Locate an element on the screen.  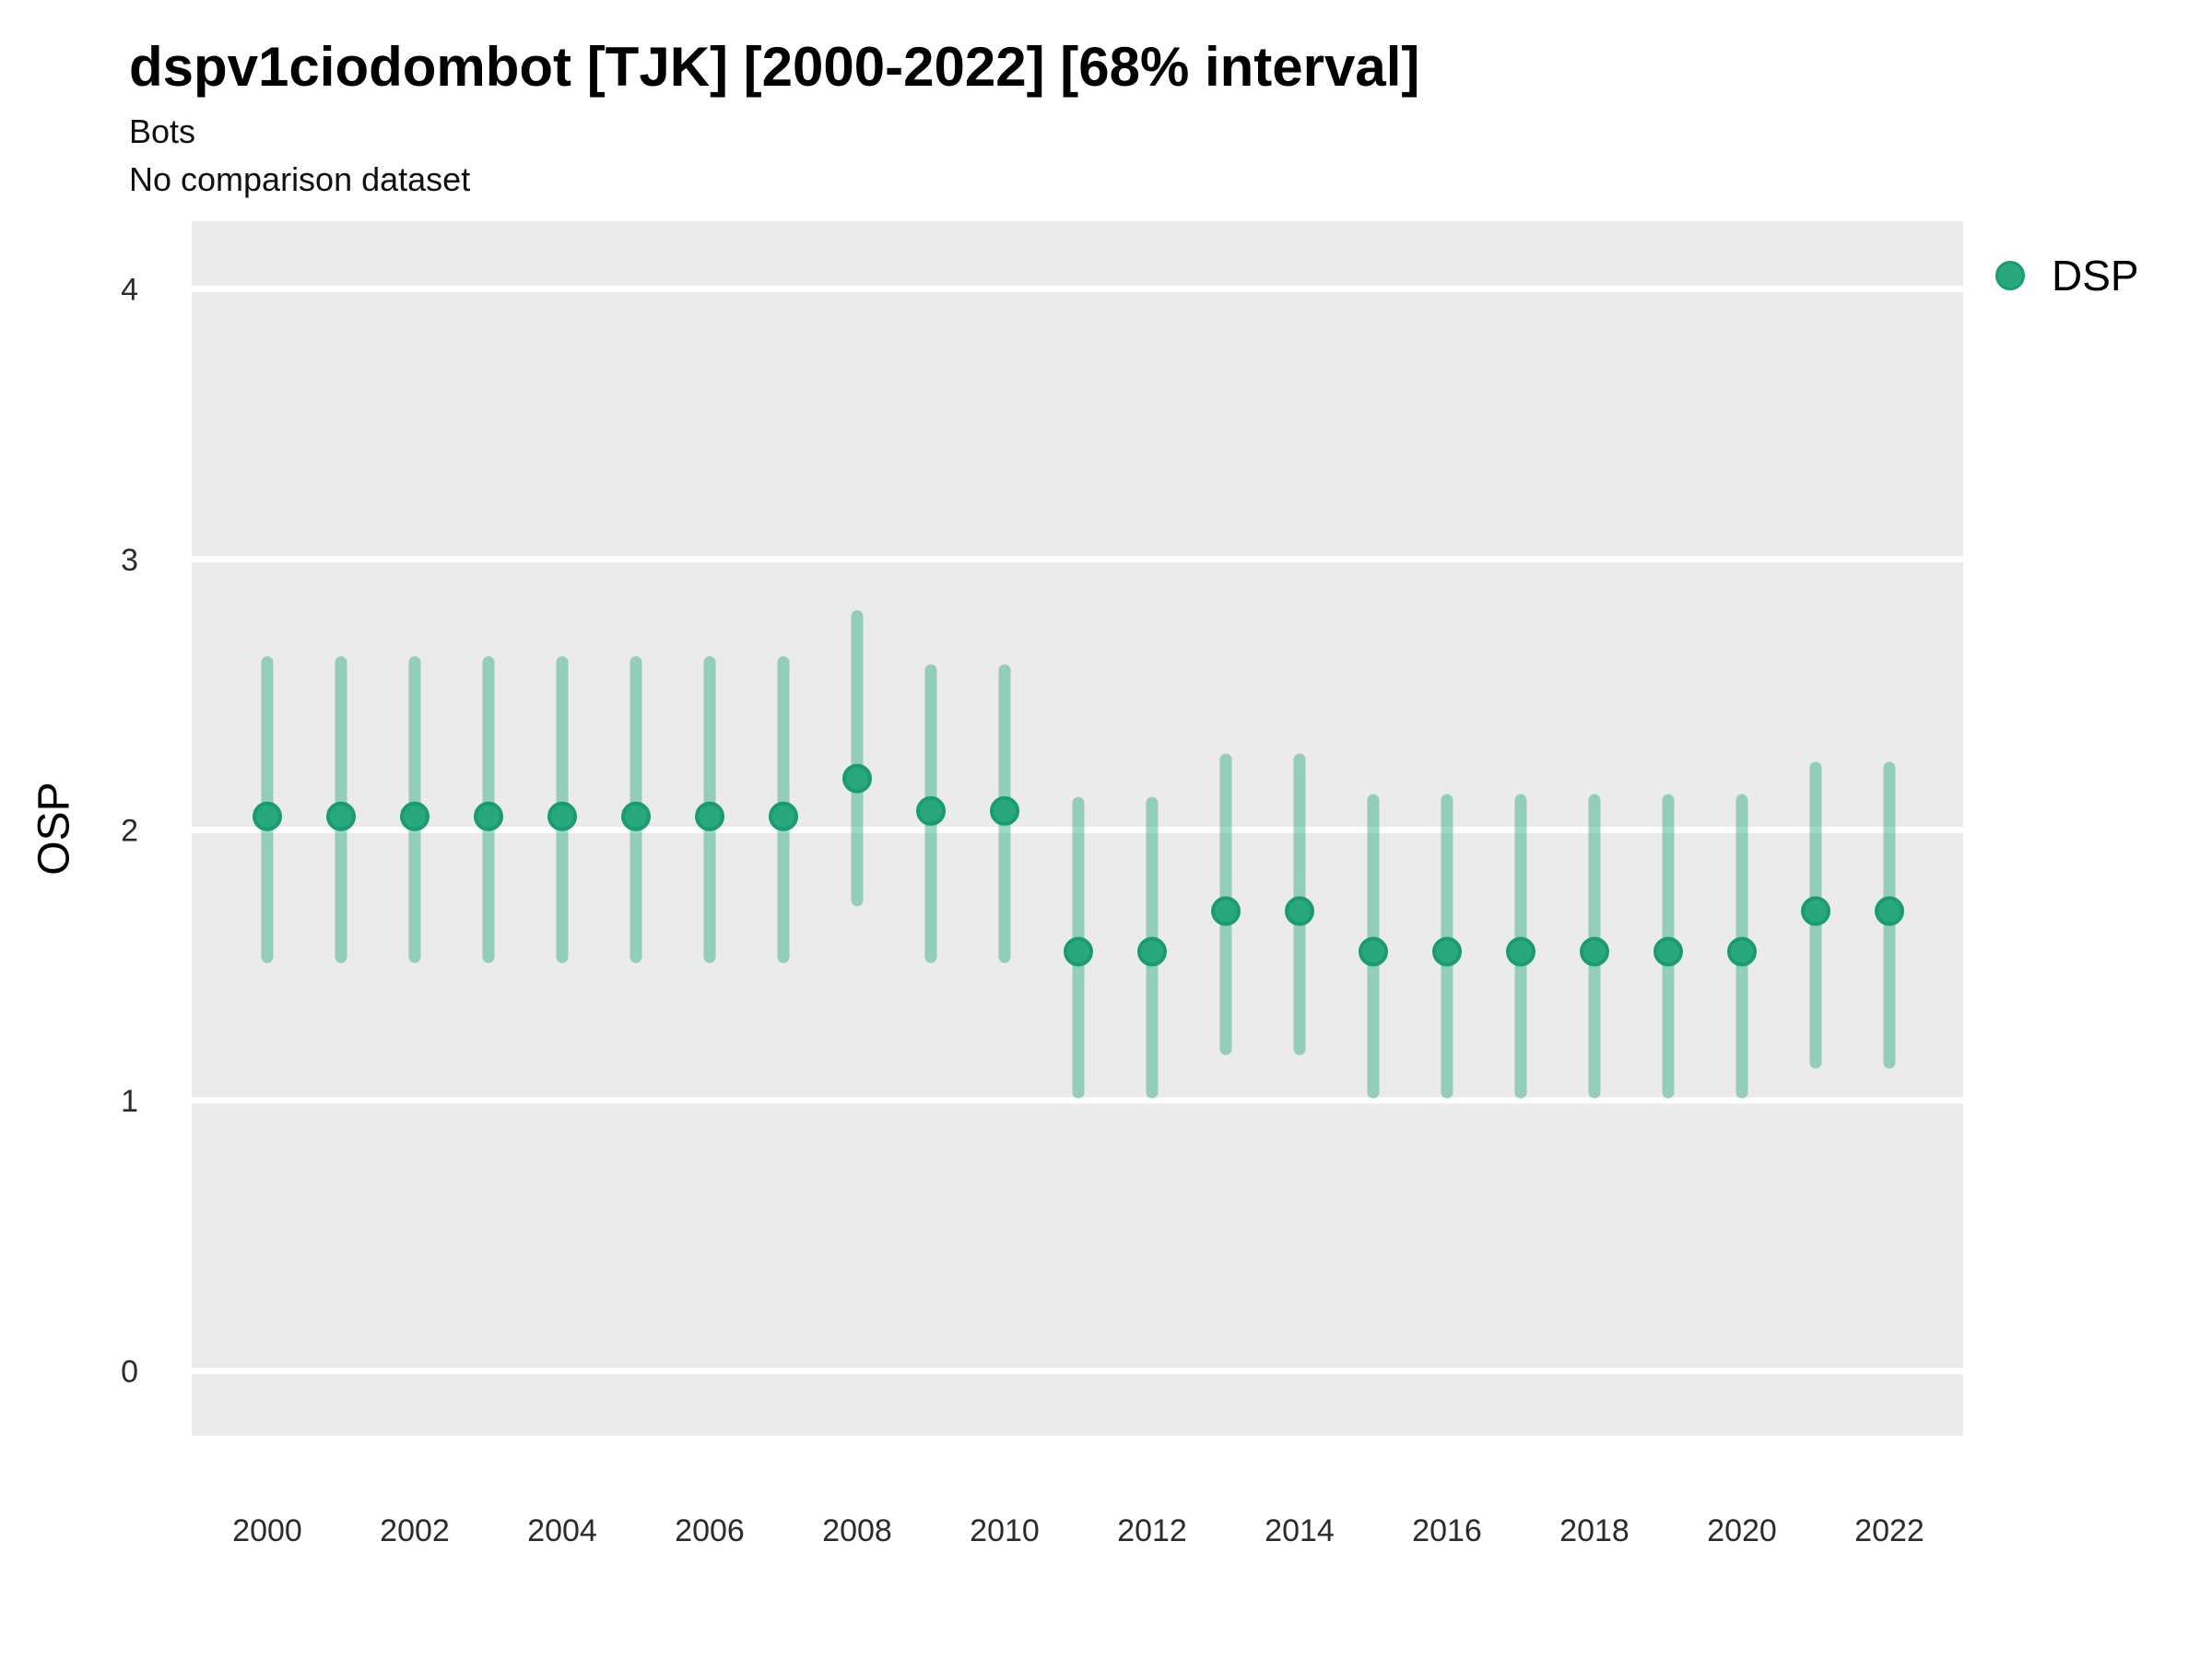
legend-series-label: DSP is located at coordinates (2095, 276).